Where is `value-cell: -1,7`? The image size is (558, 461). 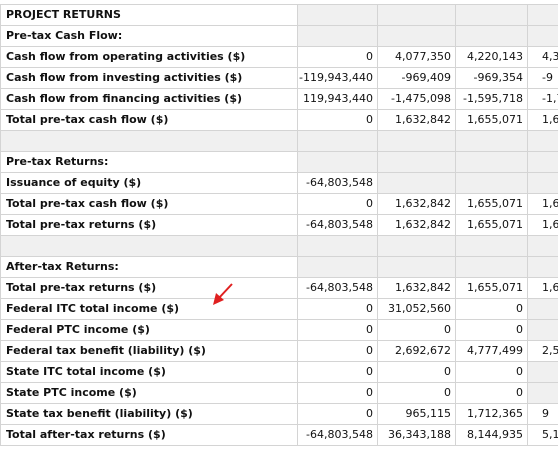 value-cell: -1,7 is located at coordinates (543, 99).